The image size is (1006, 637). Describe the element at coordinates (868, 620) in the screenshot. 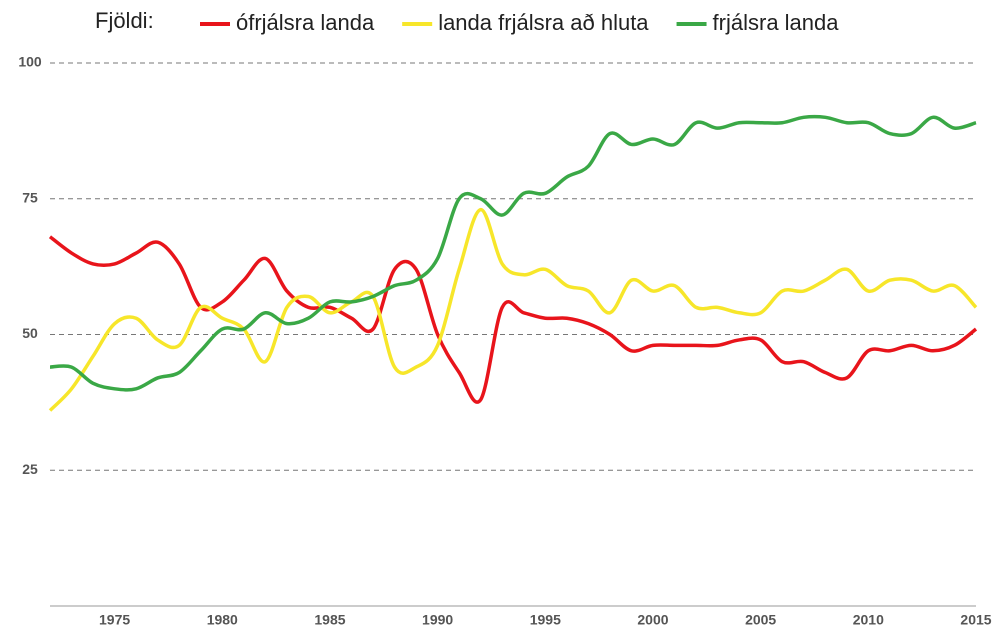

I see `x-tick-label: 2010` at that location.